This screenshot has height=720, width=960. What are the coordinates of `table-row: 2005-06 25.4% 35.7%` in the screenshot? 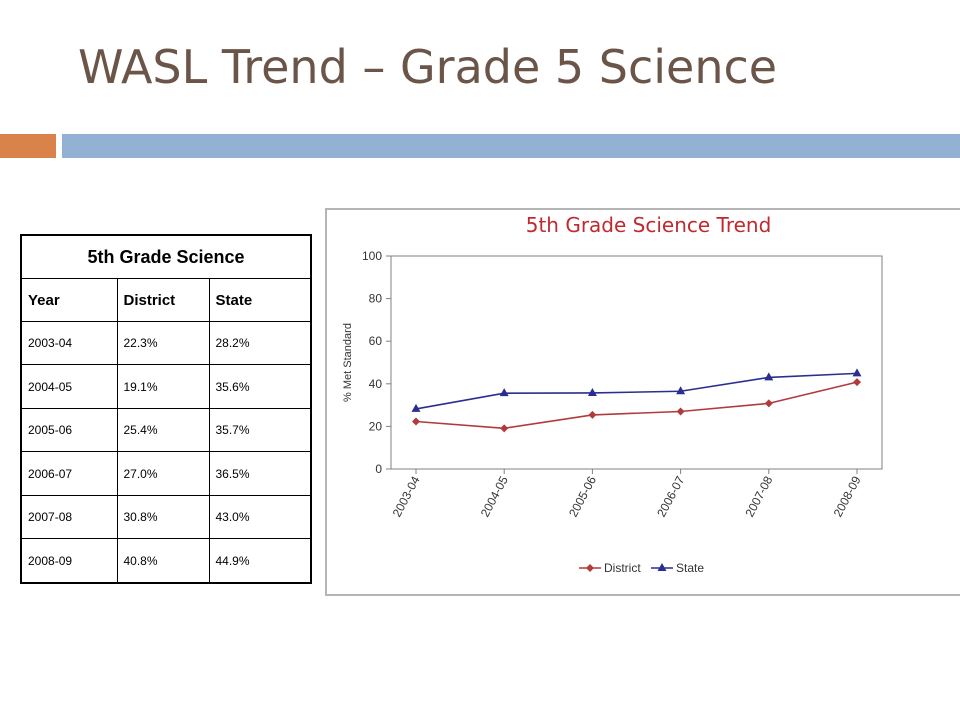 It's located at (166, 430).